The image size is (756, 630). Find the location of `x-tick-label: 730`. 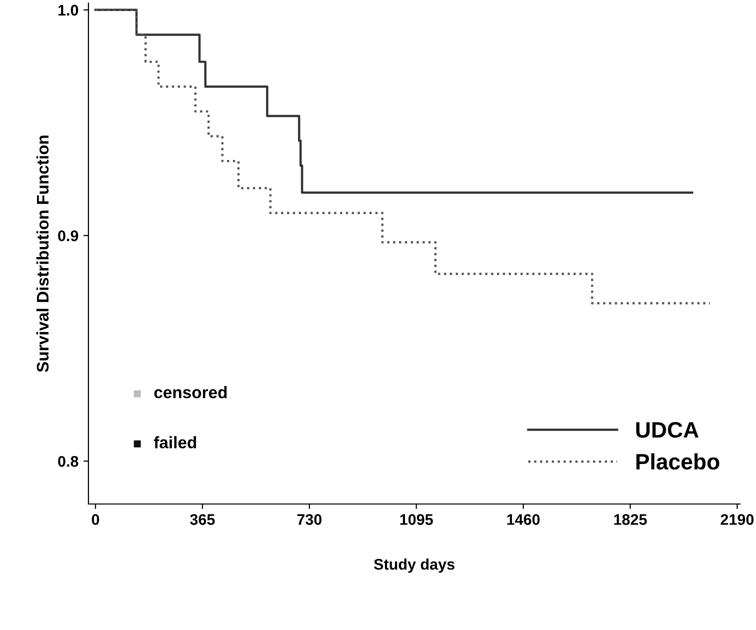

x-tick-label: 730 is located at coordinates (309, 519).